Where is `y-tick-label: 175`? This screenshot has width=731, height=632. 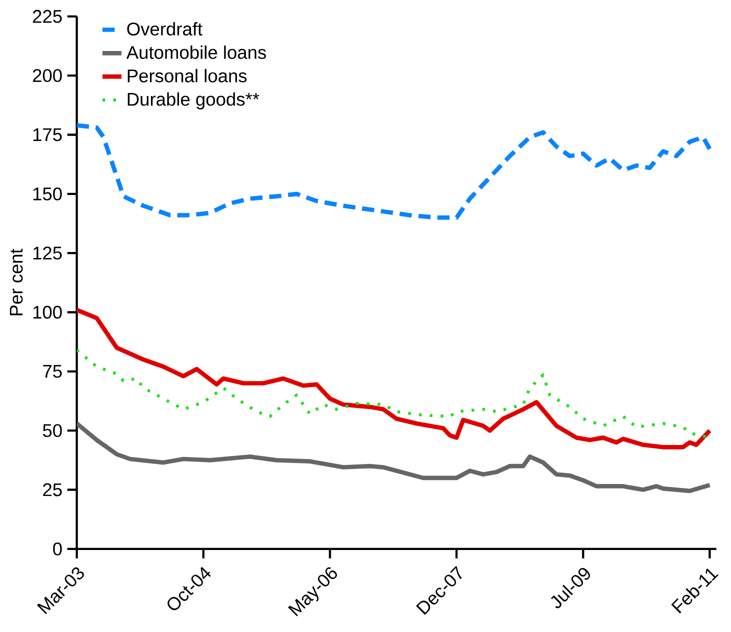
y-tick-label: 175 is located at coordinates (47, 135).